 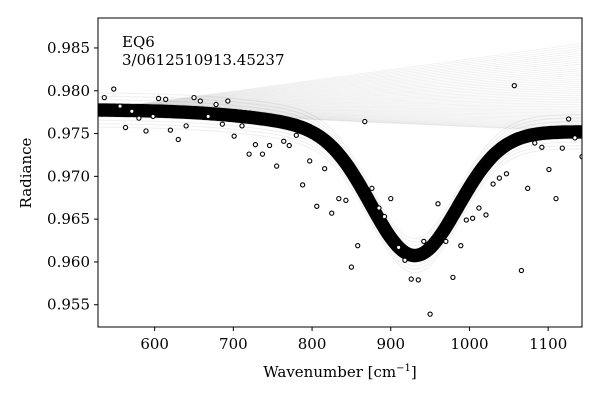 What do you see at coordinates (138, 42) in the screenshot?
I see `annotation-line-1: EQ6` at bounding box center [138, 42].